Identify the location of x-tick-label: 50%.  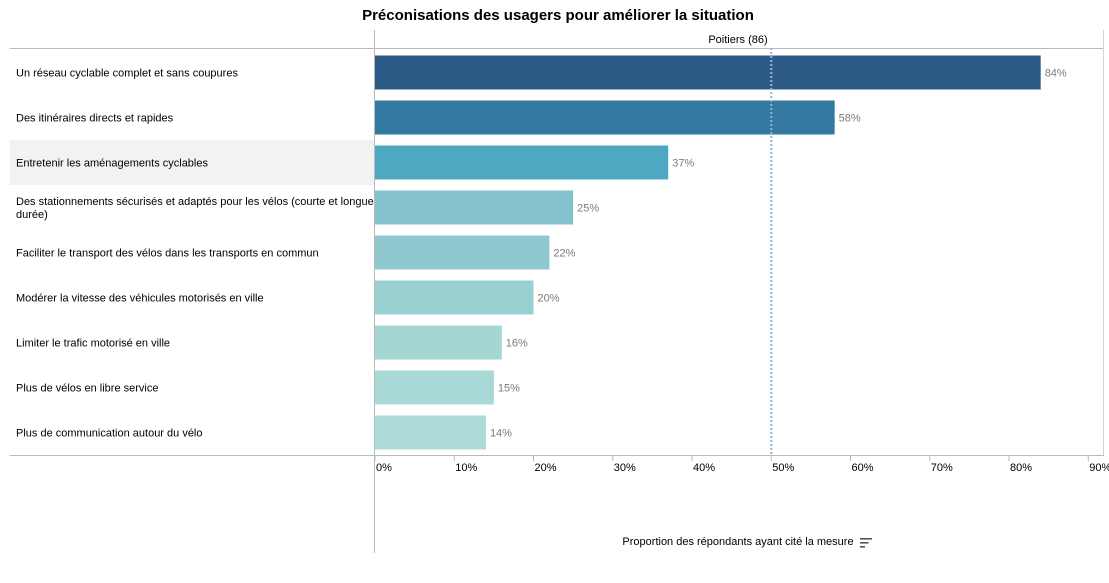
(783, 468).